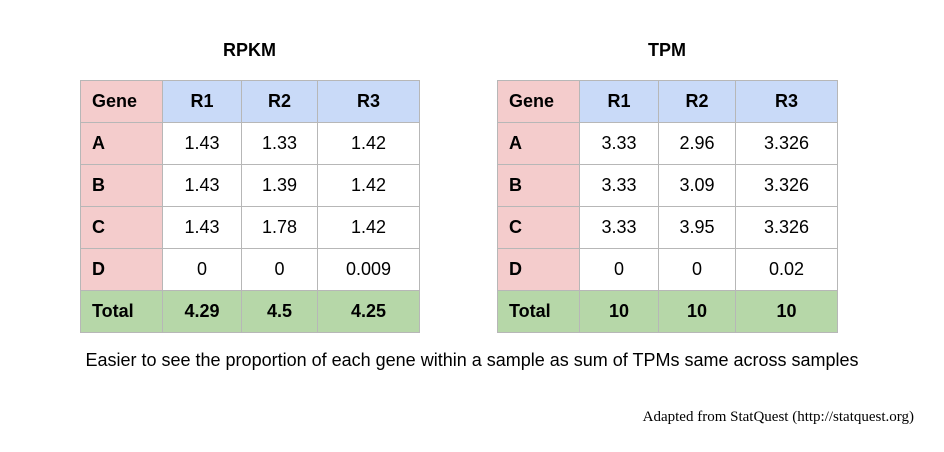 The image size is (944, 452). What do you see at coordinates (667, 50) in the screenshot?
I see `tpm-title: TPM` at bounding box center [667, 50].